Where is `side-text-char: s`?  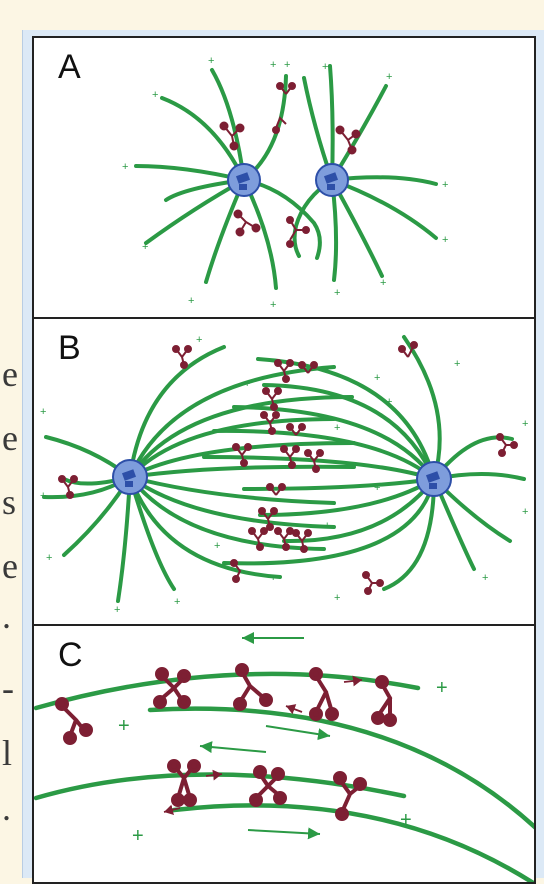
side-text-char: s is located at coordinates (9, 502).